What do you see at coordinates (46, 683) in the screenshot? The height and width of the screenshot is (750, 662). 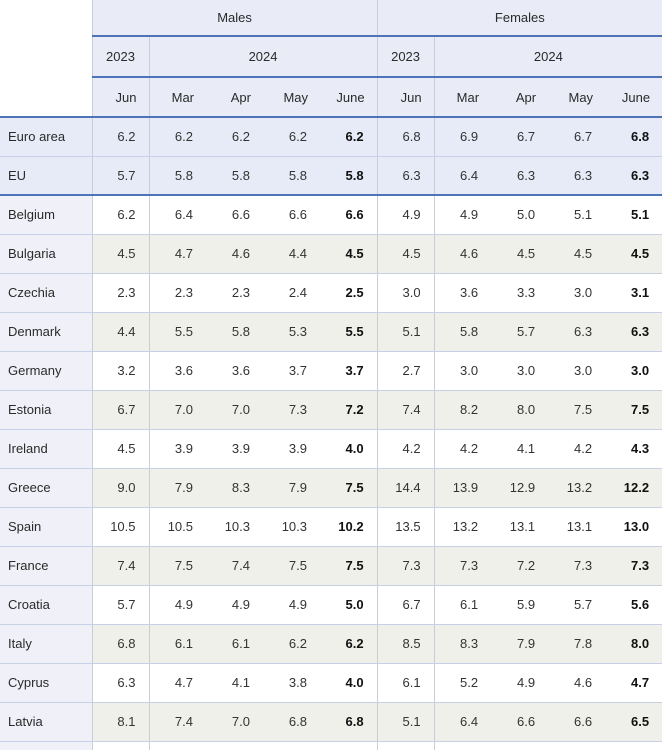 I see `row-label: Cyprus` at bounding box center [46, 683].